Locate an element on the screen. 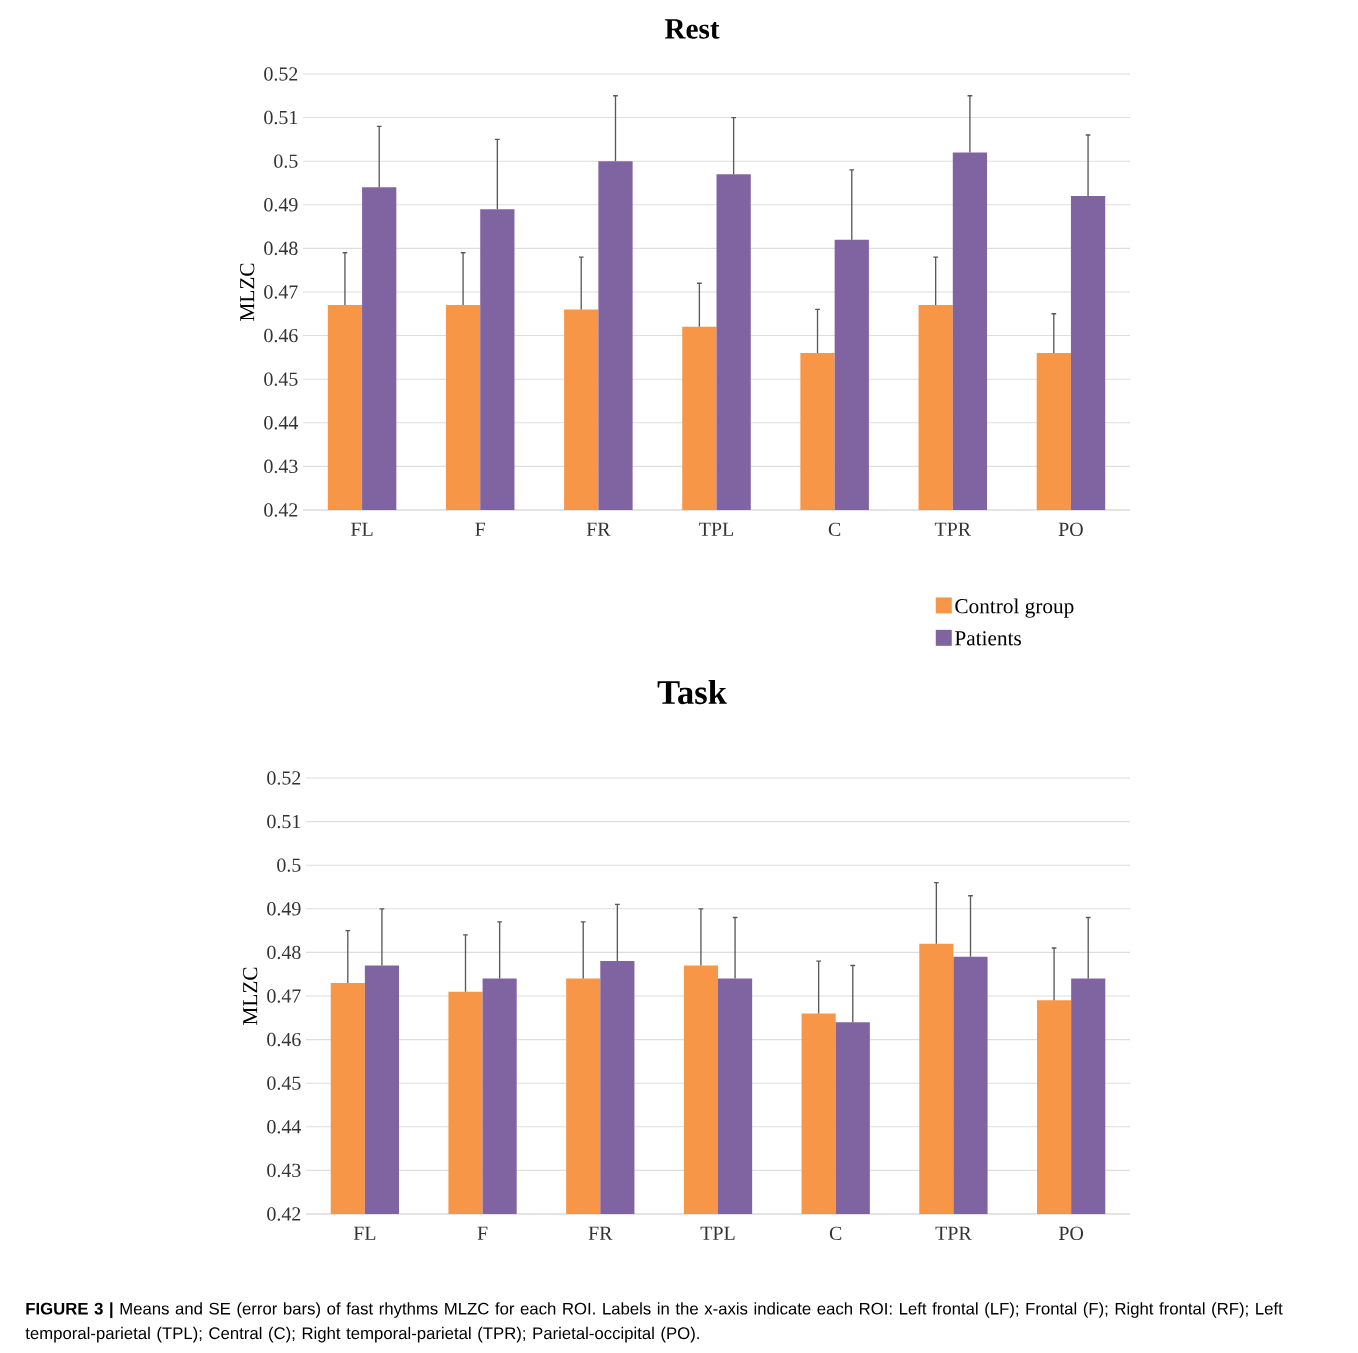 The image size is (1358, 1353). legend-label: Control group is located at coordinates (1014, 608).